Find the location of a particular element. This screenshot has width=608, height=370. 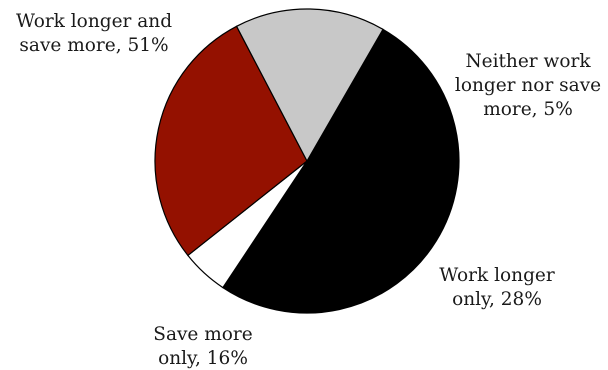

slice-label-1: Neither work longer nor save more, 5% is located at coordinates (528, 85).